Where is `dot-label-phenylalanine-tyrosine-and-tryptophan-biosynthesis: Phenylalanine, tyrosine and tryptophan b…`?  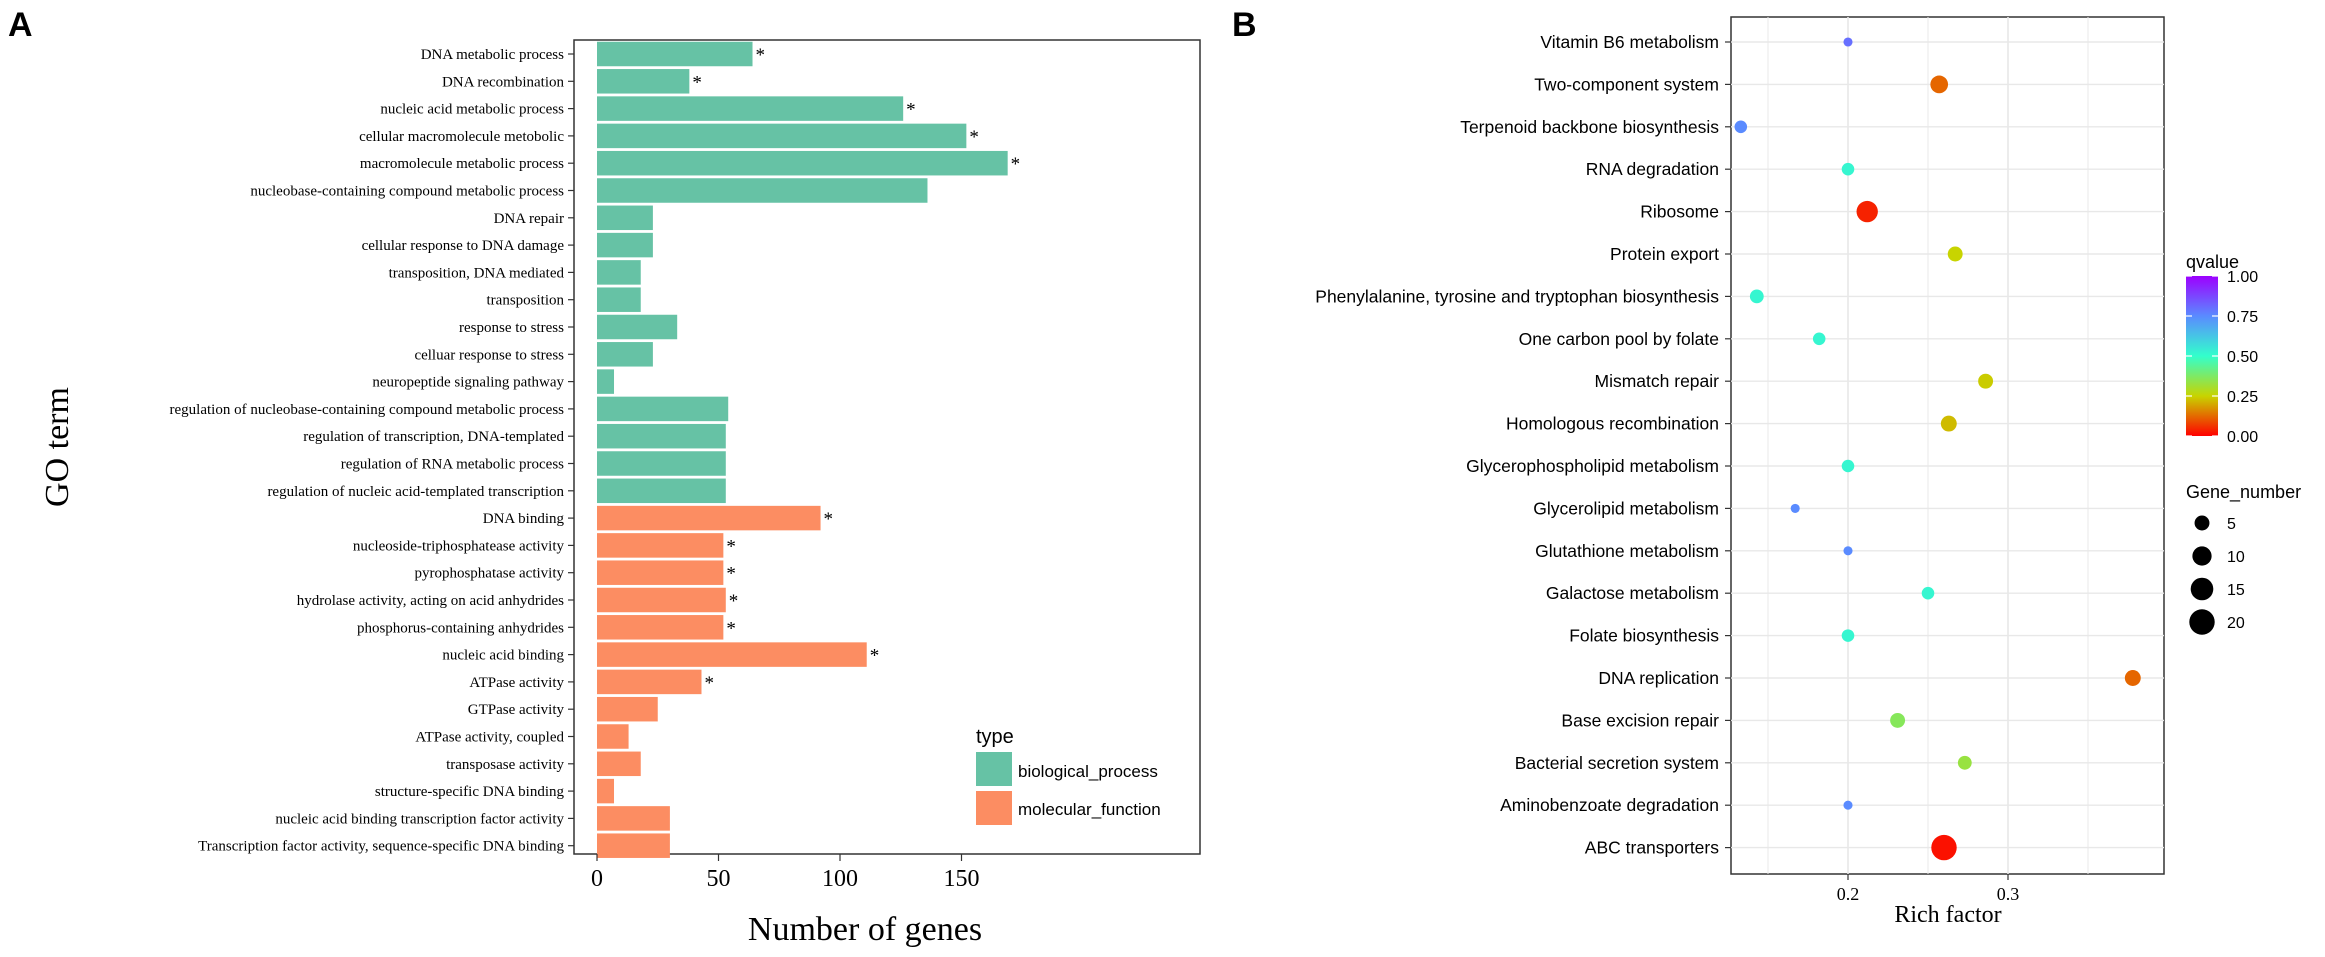 dot-label-phenylalanine-tyrosine-and-tryptophan-biosynthesis: Phenylalanine, tyrosine and tryptophan b… is located at coordinates (1517, 296).